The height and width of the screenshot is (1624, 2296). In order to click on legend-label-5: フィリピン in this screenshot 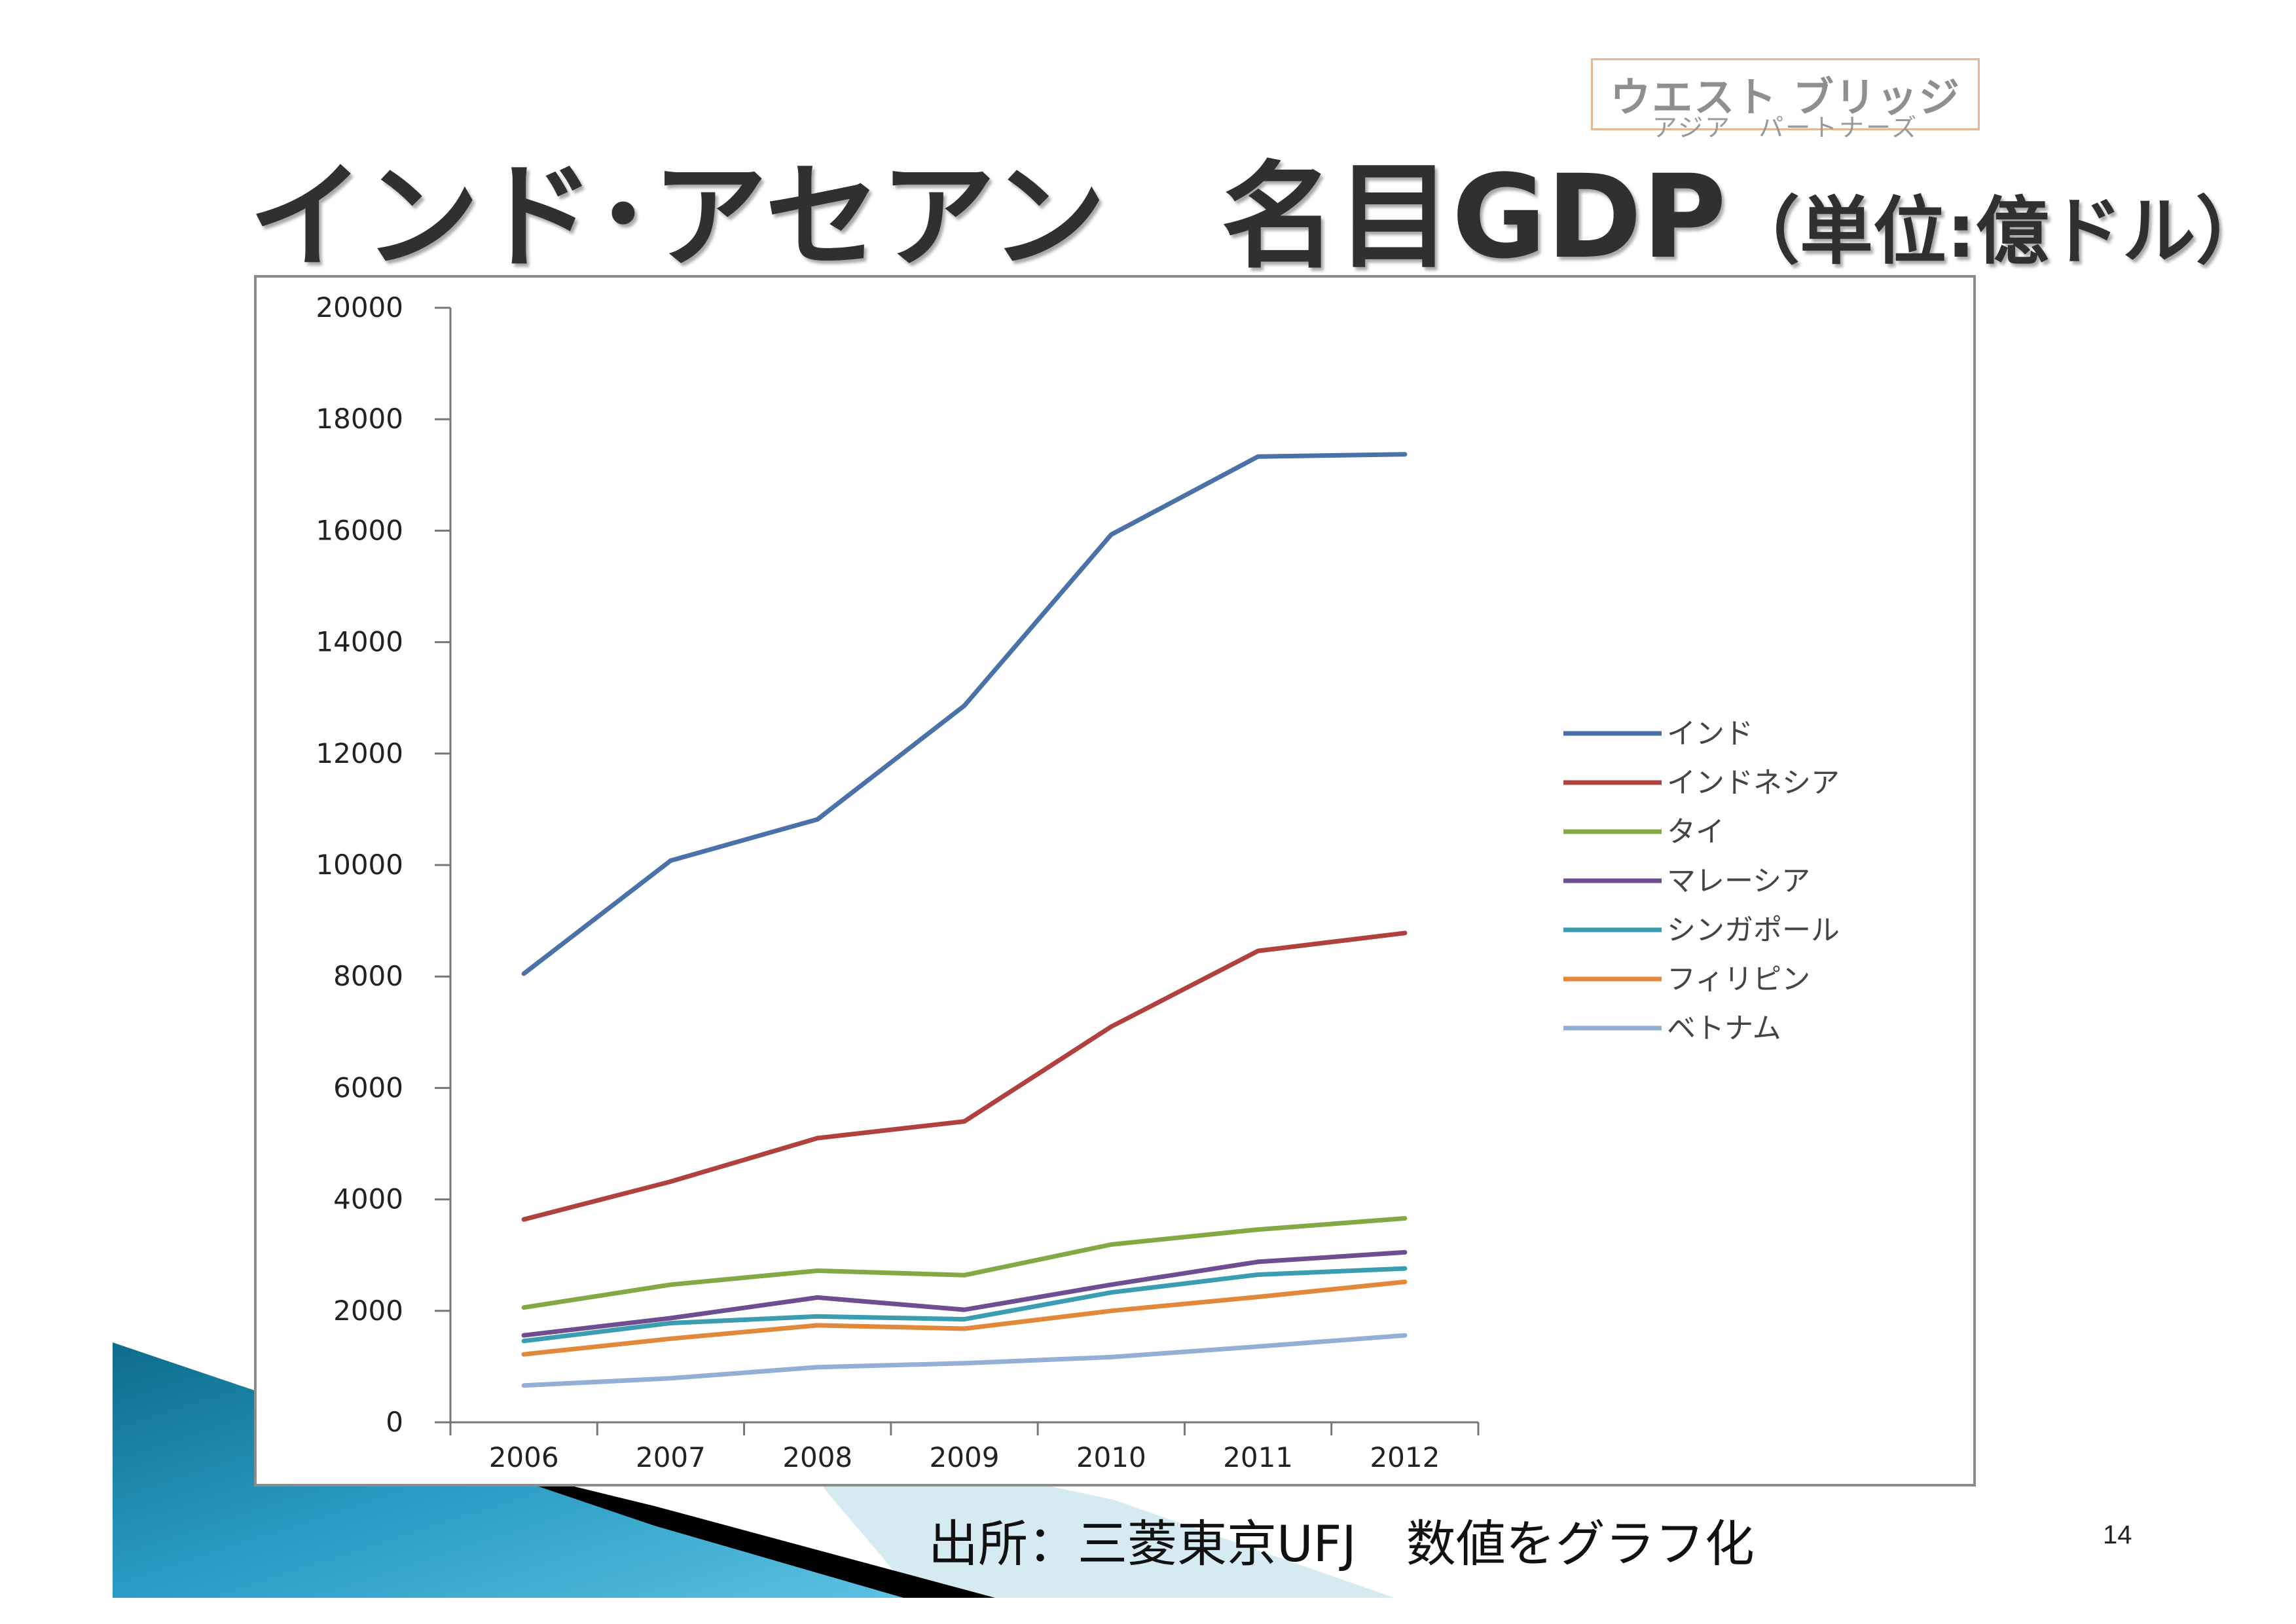, I will do `click(1738, 979)`.